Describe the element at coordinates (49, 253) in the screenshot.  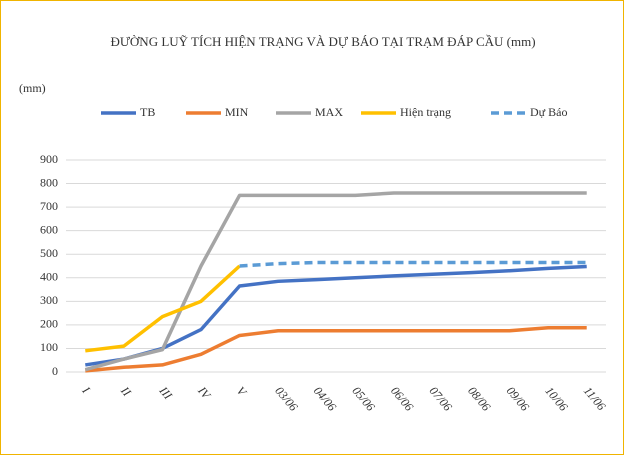
I see `y-tick-label: 500` at that location.